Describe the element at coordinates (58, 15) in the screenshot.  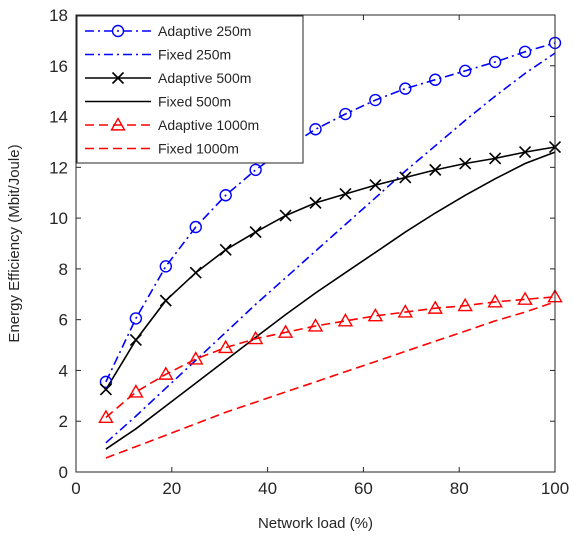
I see `y-tick-label: 18` at that location.